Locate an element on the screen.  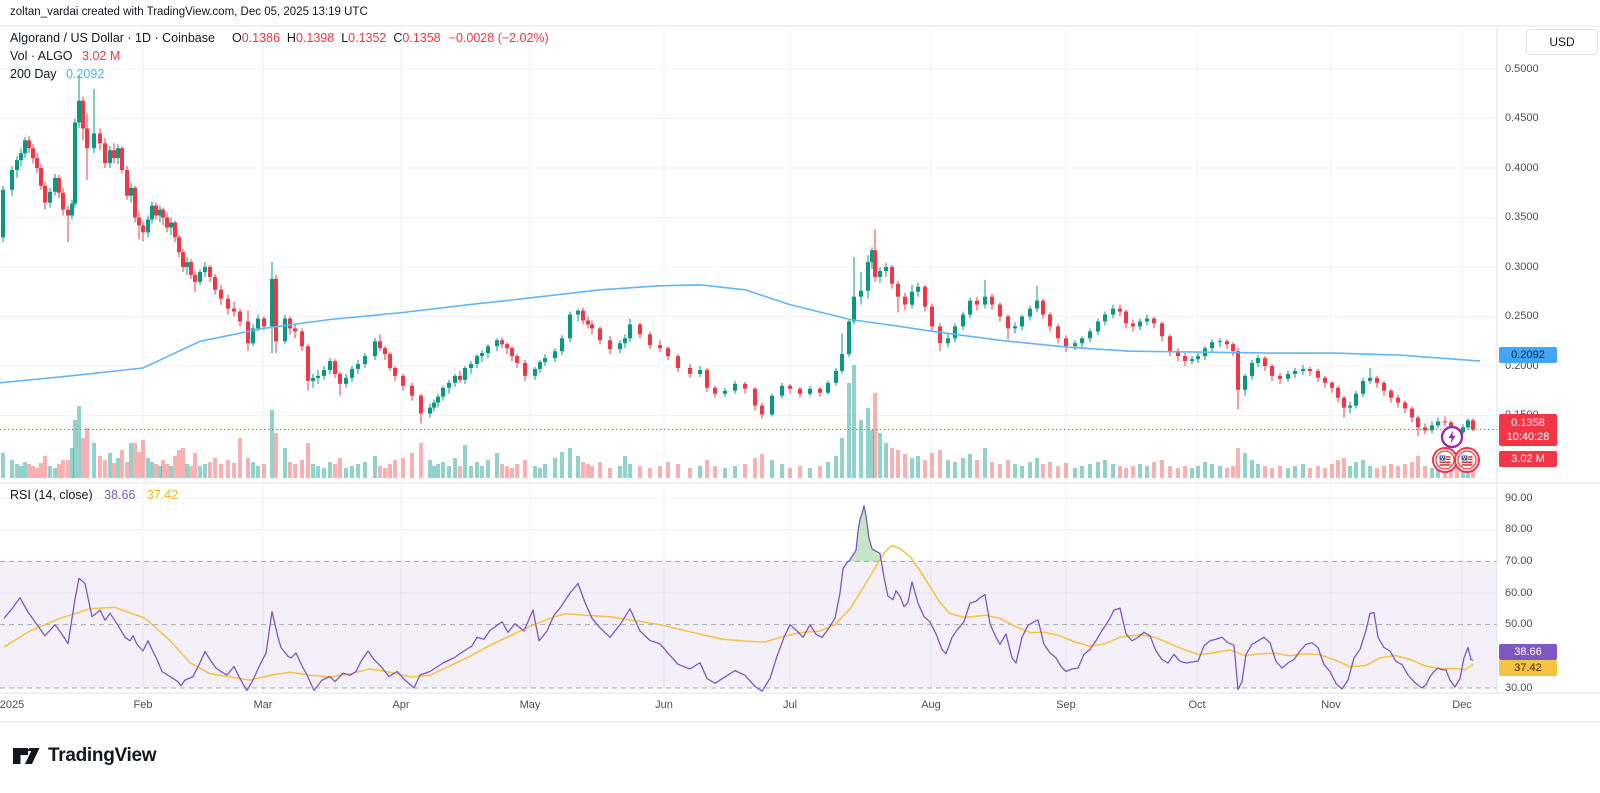
rsi-value-badge: 38.66 is located at coordinates (1528, 652).